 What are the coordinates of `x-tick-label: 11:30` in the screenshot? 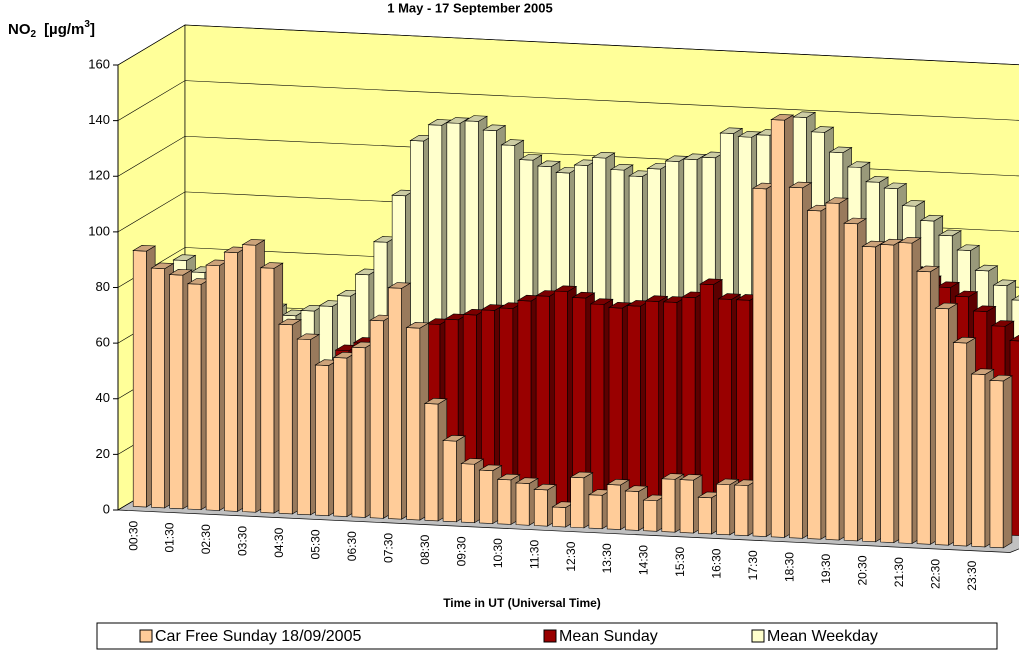 It's located at (534, 554).